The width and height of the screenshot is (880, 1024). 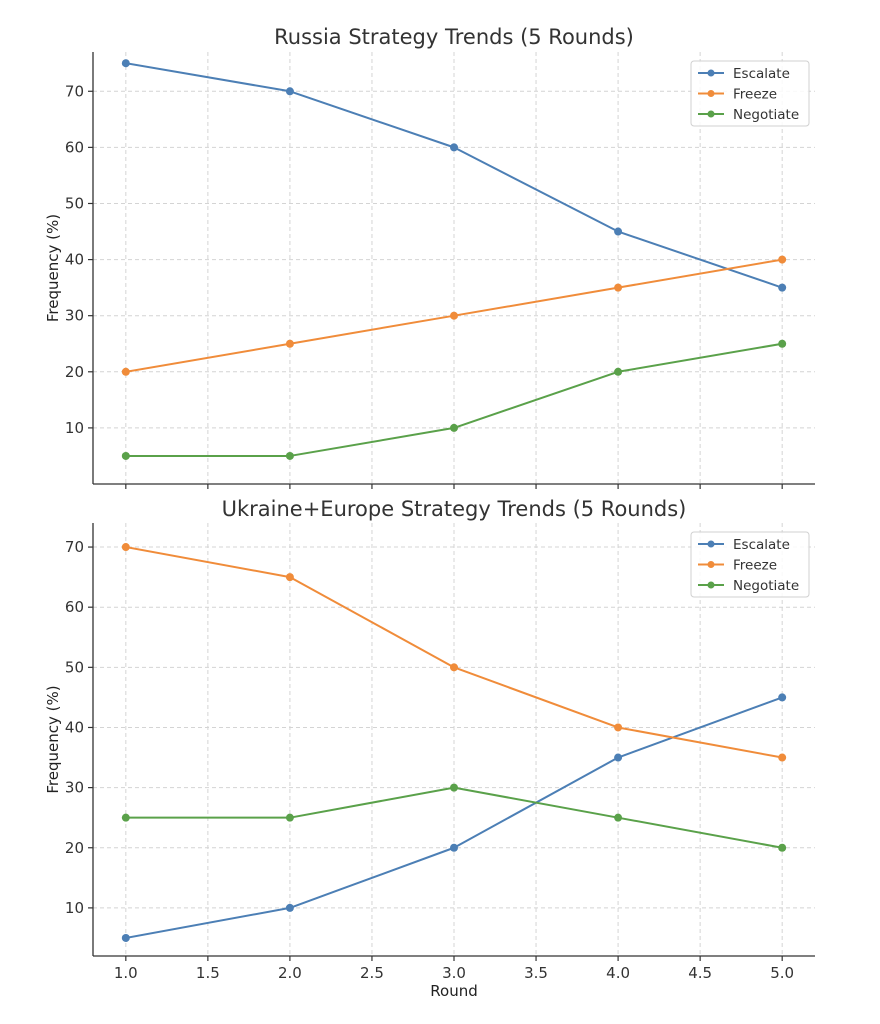 What do you see at coordinates (126, 973) in the screenshot?
I see `x-tick-label: 1.0` at bounding box center [126, 973].